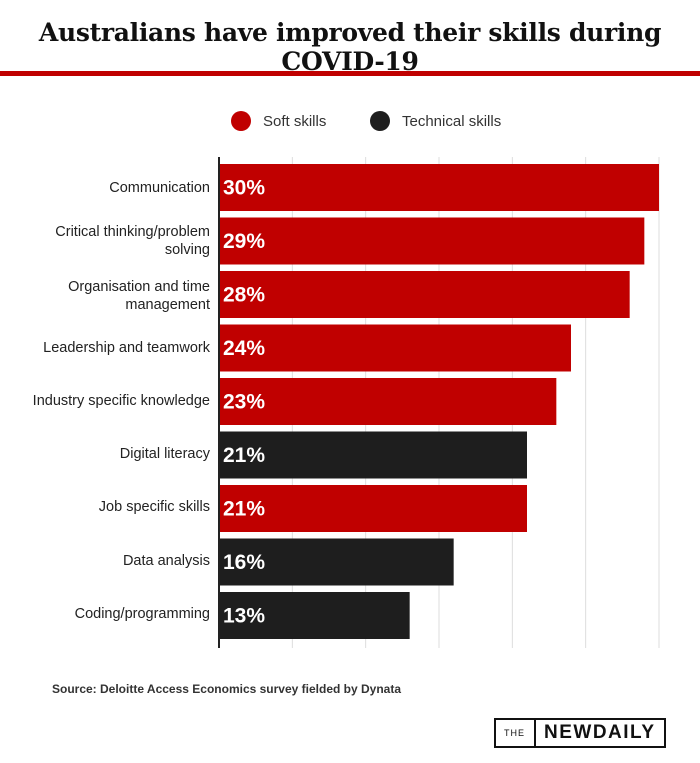  I want to click on category-label: Industry specific knowledge, so click(121, 401).